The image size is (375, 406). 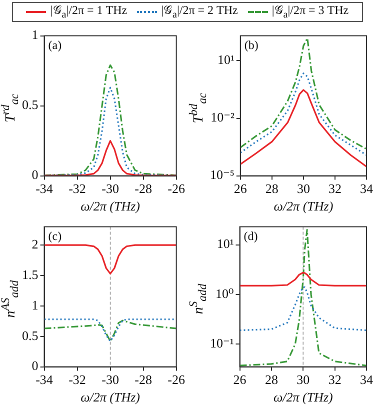 What do you see at coordinates (222, 174) in the screenshot?
I see `y-tick-label: 10⁻⁵` at bounding box center [222, 174].